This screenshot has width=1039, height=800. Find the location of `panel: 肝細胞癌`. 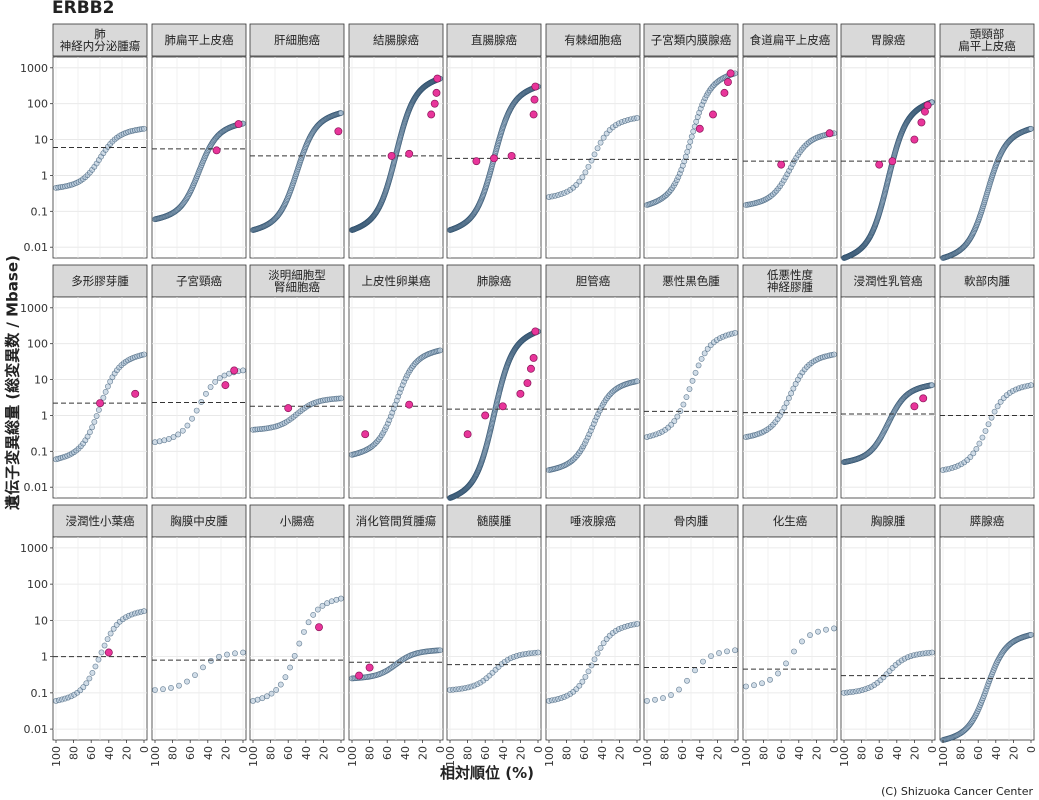

panel: 肝細胞癌 is located at coordinates (297, 141).